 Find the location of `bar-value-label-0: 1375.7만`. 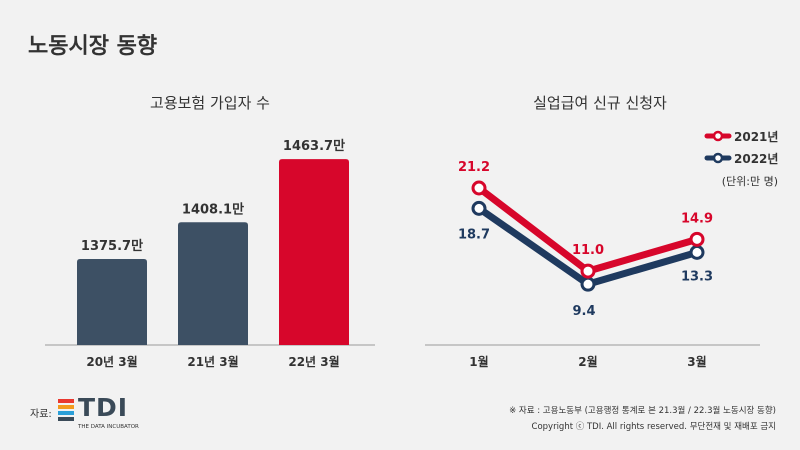

bar-value-label-0: 1375.7만 is located at coordinates (112, 246).